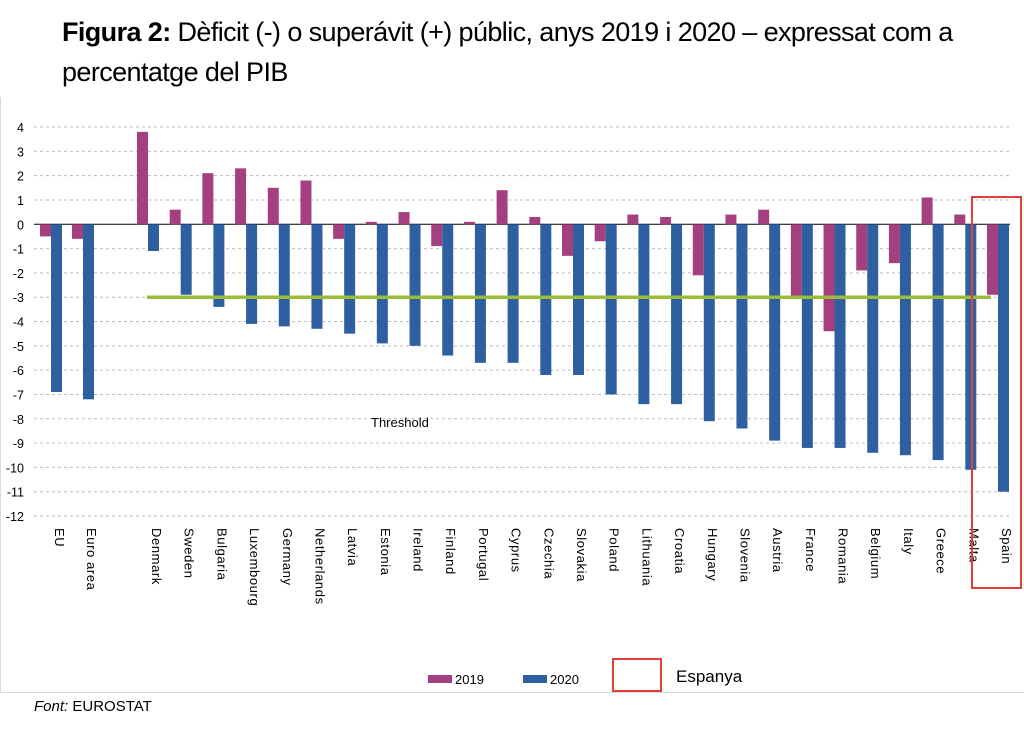  Describe the element at coordinates (18, 323) in the screenshot. I see `y-tick-label: -4` at that location.